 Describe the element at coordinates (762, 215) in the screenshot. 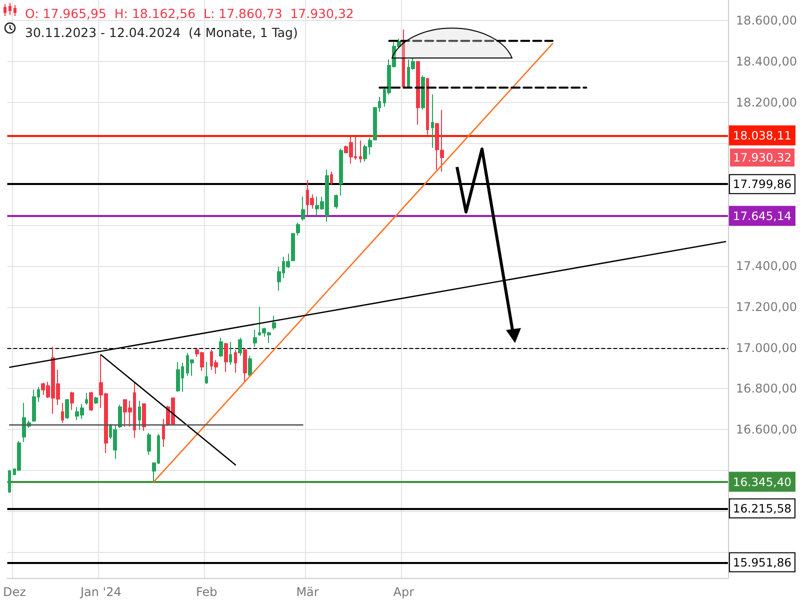

I see `ref-line-label: 17.645,14` at that location.